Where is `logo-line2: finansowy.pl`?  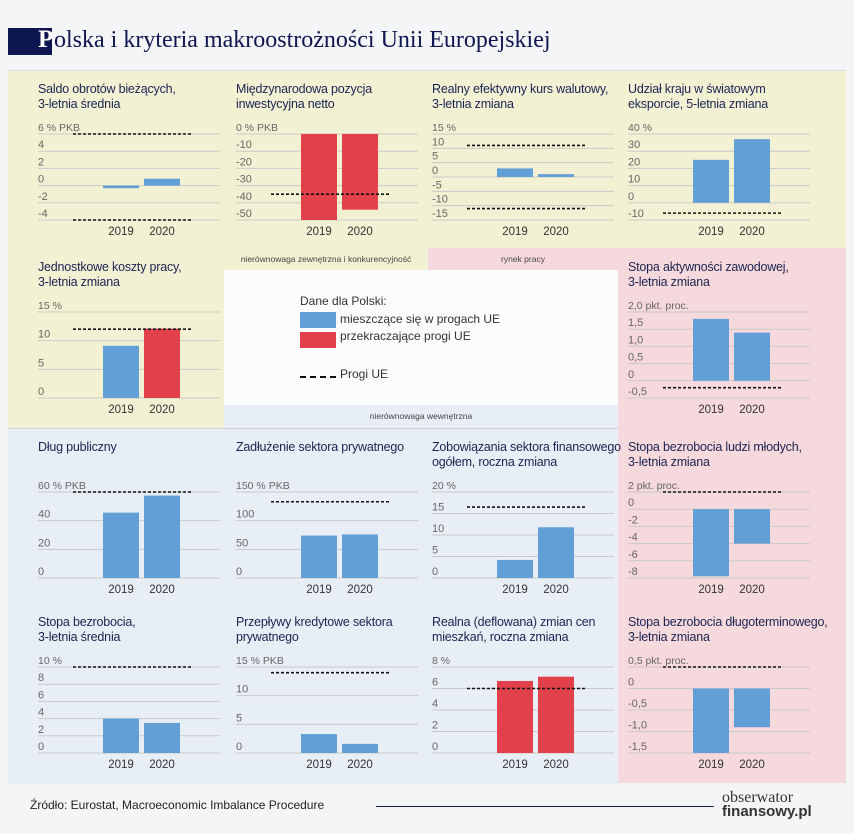 logo-line2: finansowy.pl is located at coordinates (767, 811).